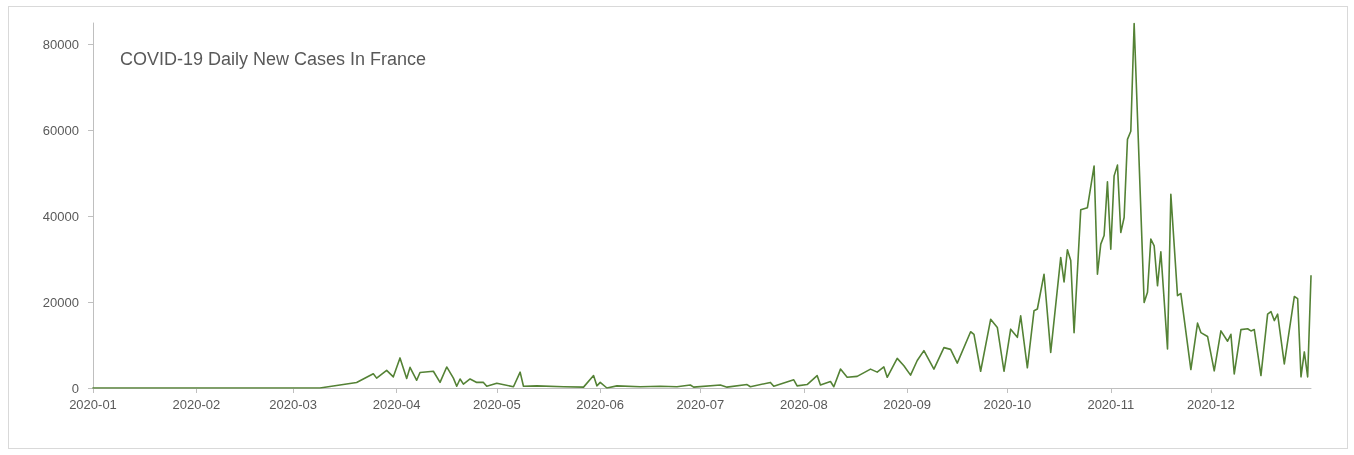  What do you see at coordinates (1111, 404) in the screenshot?
I see `x-tick-label: 2020-11` at bounding box center [1111, 404].